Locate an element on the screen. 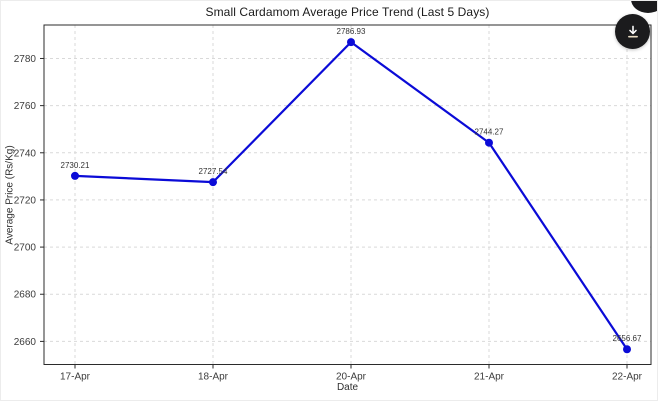 The width and height of the screenshot is (658, 401). y-tick-label: 2720 is located at coordinates (25, 200).